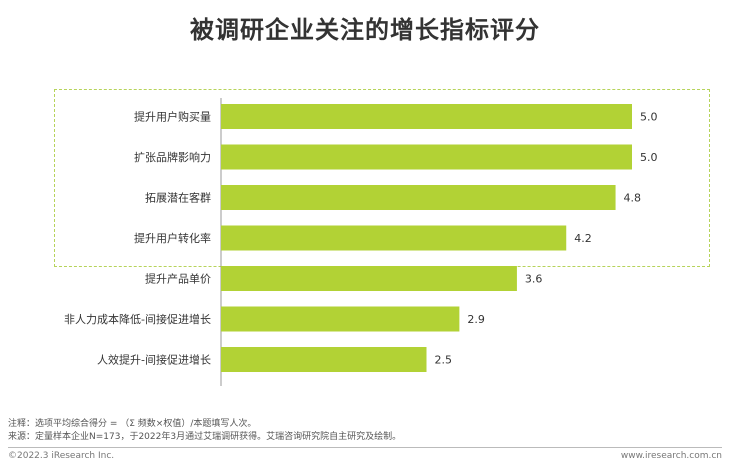  Describe the element at coordinates (172, 238) in the screenshot. I see `category-label: 提升用户转化率` at that location.